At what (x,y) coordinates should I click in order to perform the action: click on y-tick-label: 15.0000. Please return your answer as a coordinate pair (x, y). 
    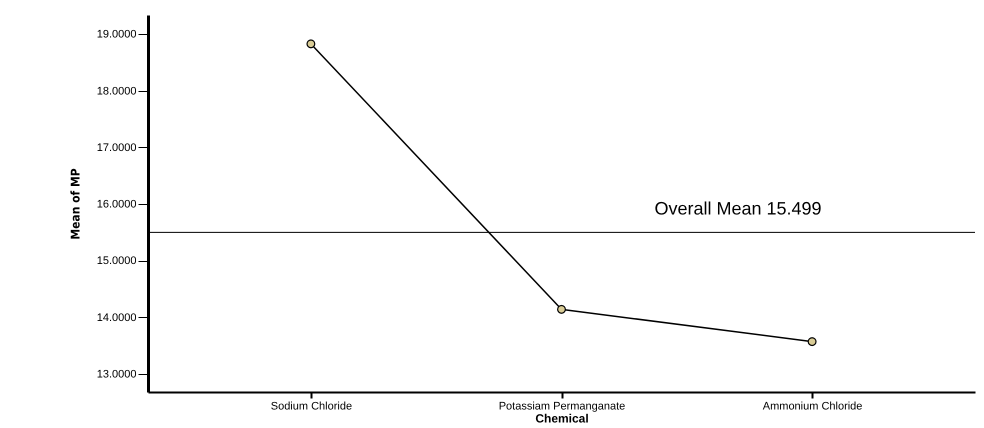
    Looking at the image, I should click on (116, 261).